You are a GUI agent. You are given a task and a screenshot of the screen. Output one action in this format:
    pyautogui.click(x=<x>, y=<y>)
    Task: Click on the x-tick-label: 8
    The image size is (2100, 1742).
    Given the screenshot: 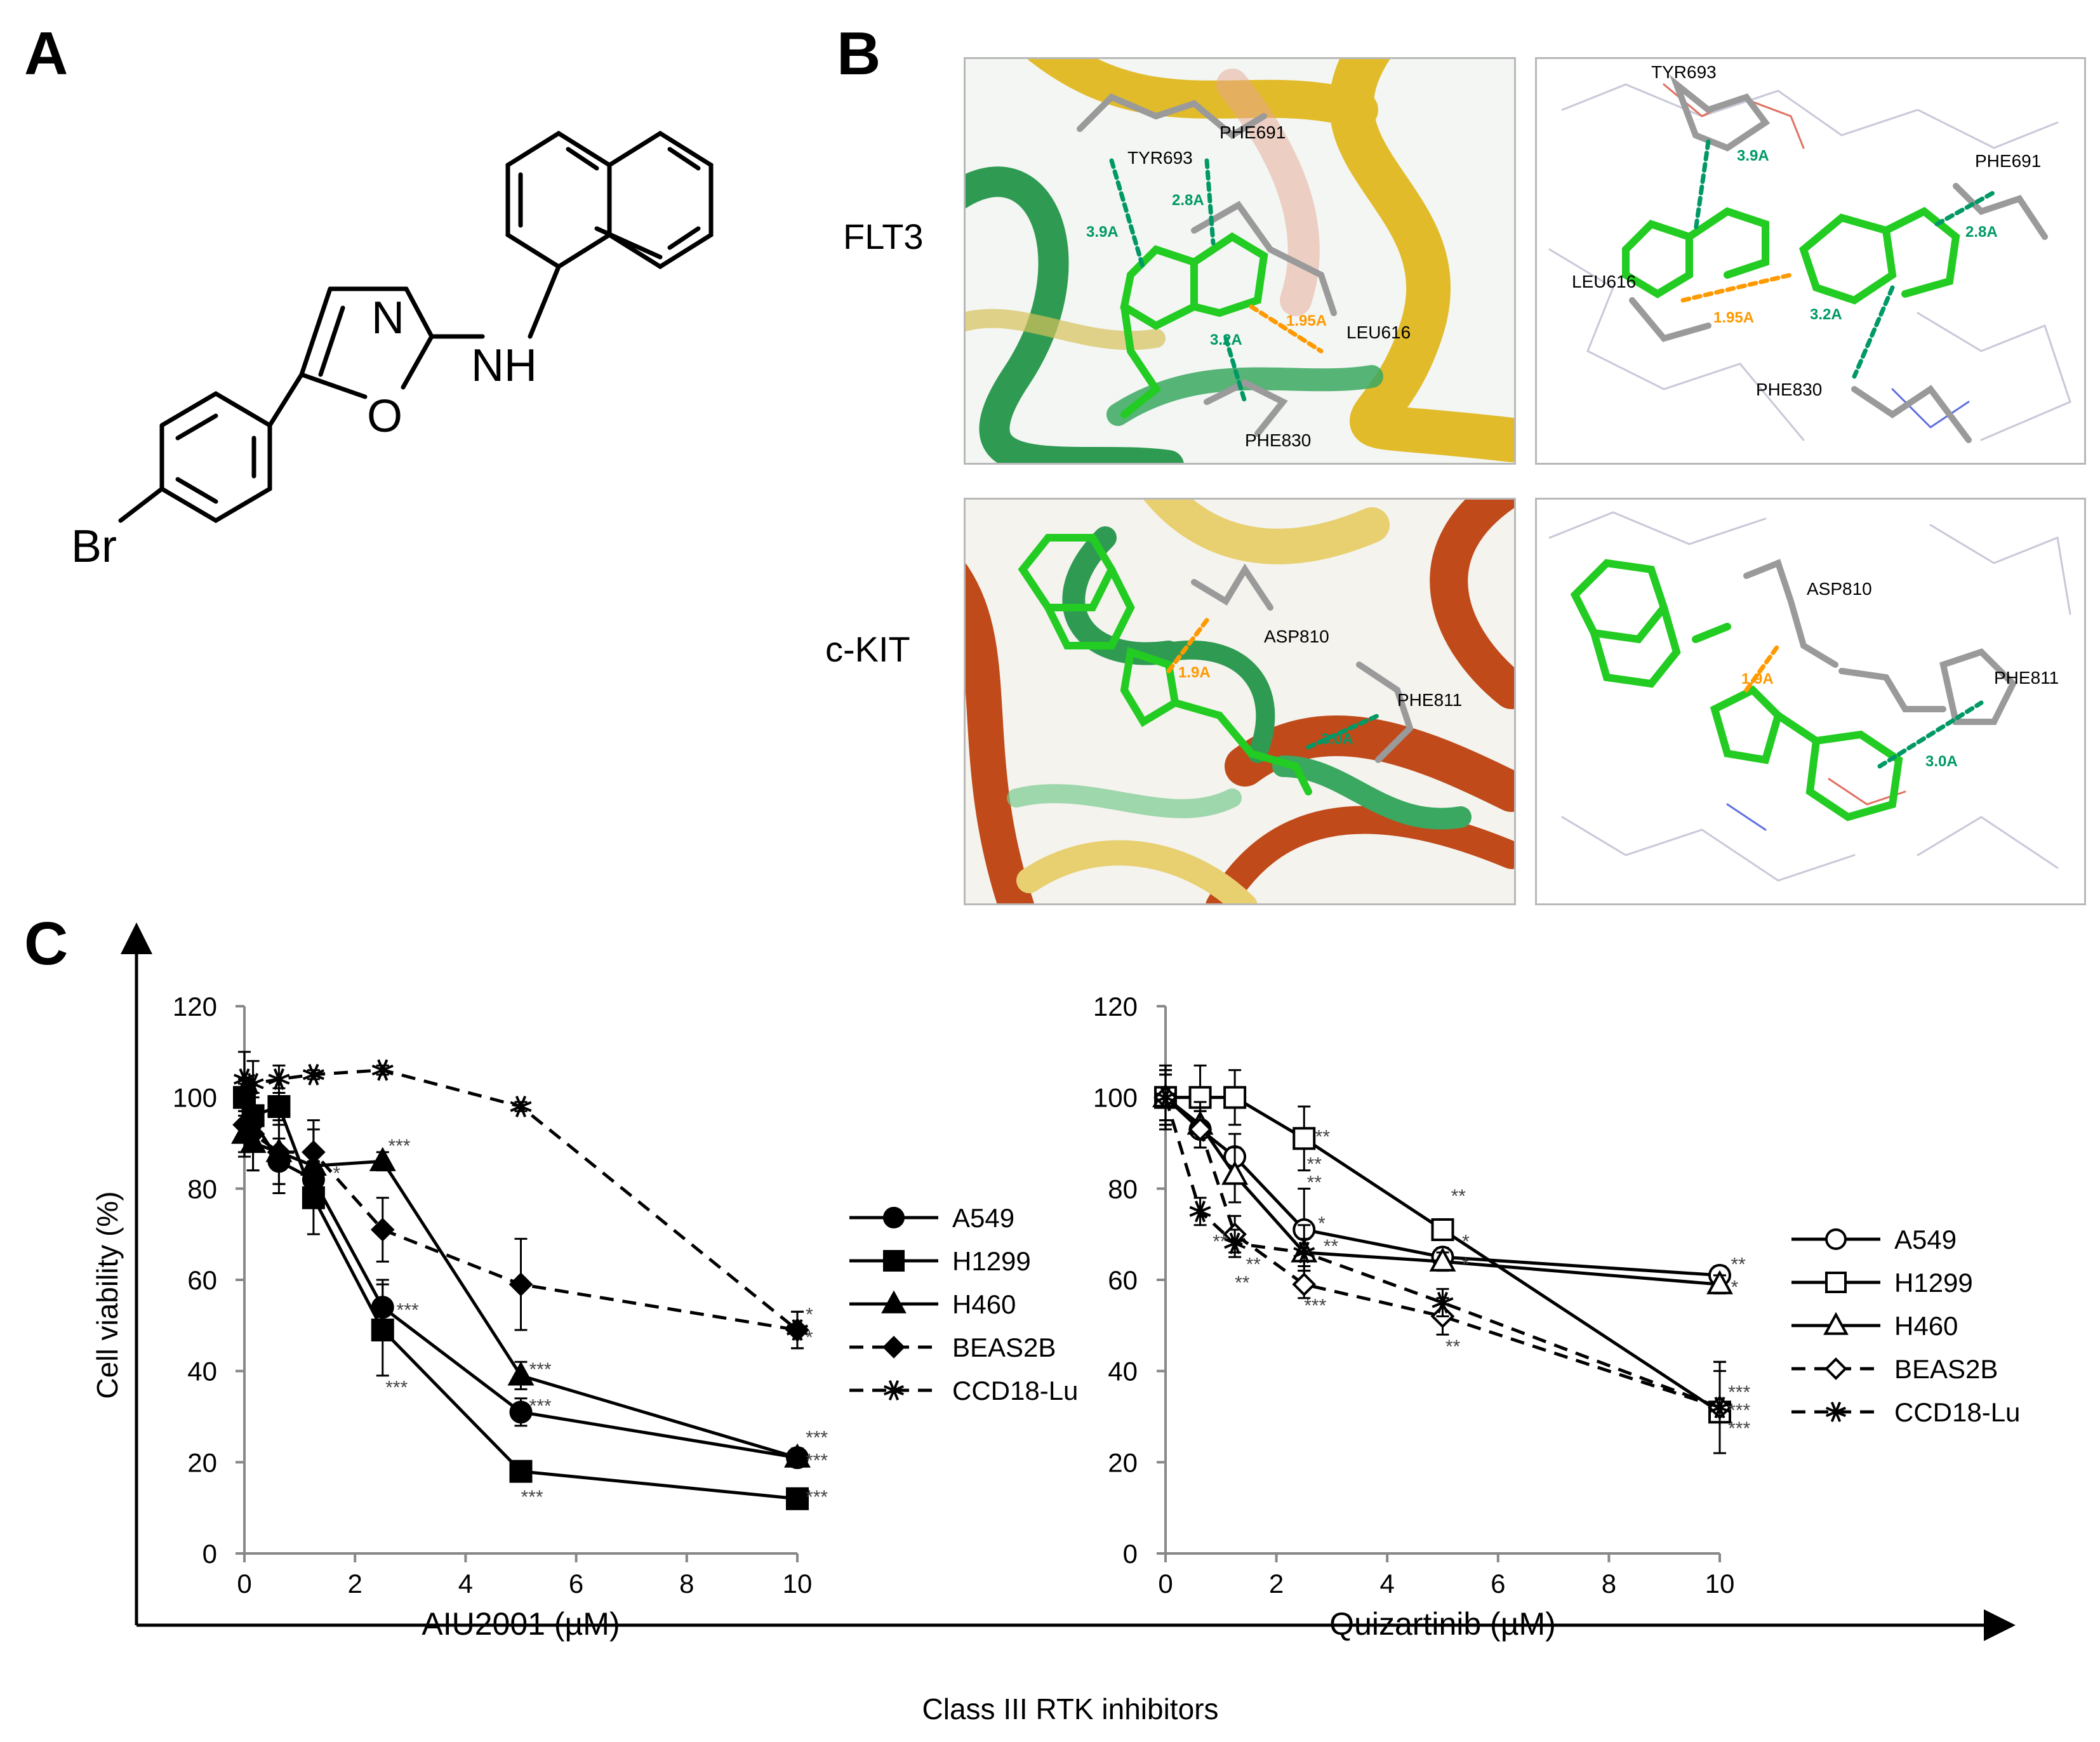 What is the action you would take?
    pyautogui.click(x=1609, y=1584)
    